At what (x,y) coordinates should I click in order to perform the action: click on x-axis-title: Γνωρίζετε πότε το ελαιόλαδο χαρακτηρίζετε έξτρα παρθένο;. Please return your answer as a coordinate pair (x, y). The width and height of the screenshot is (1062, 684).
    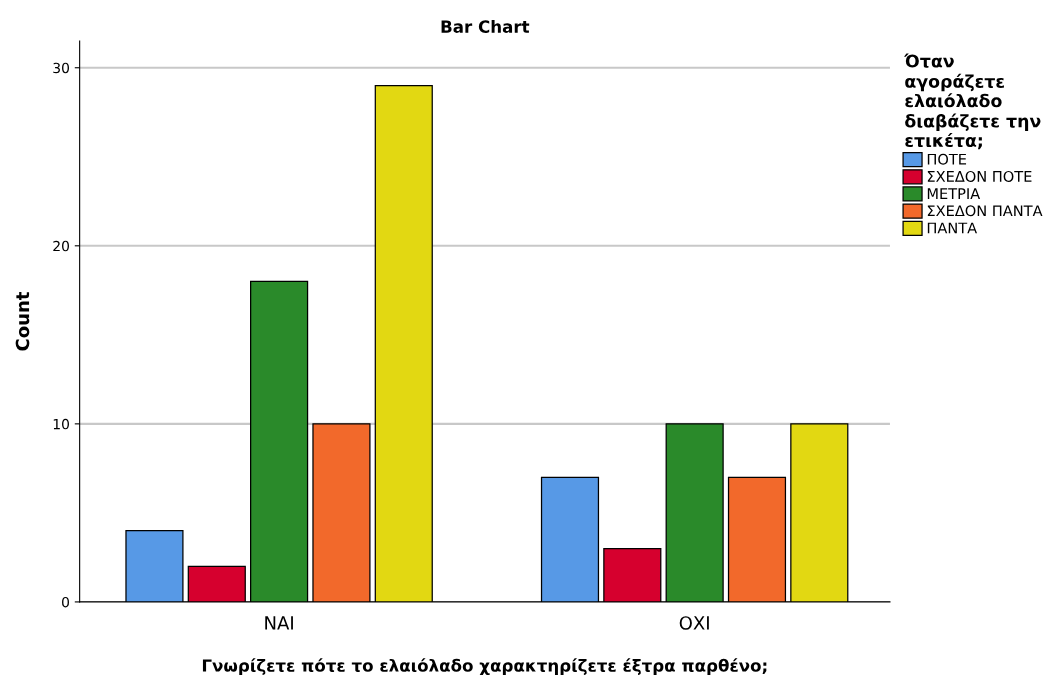
    Looking at the image, I should click on (484, 667).